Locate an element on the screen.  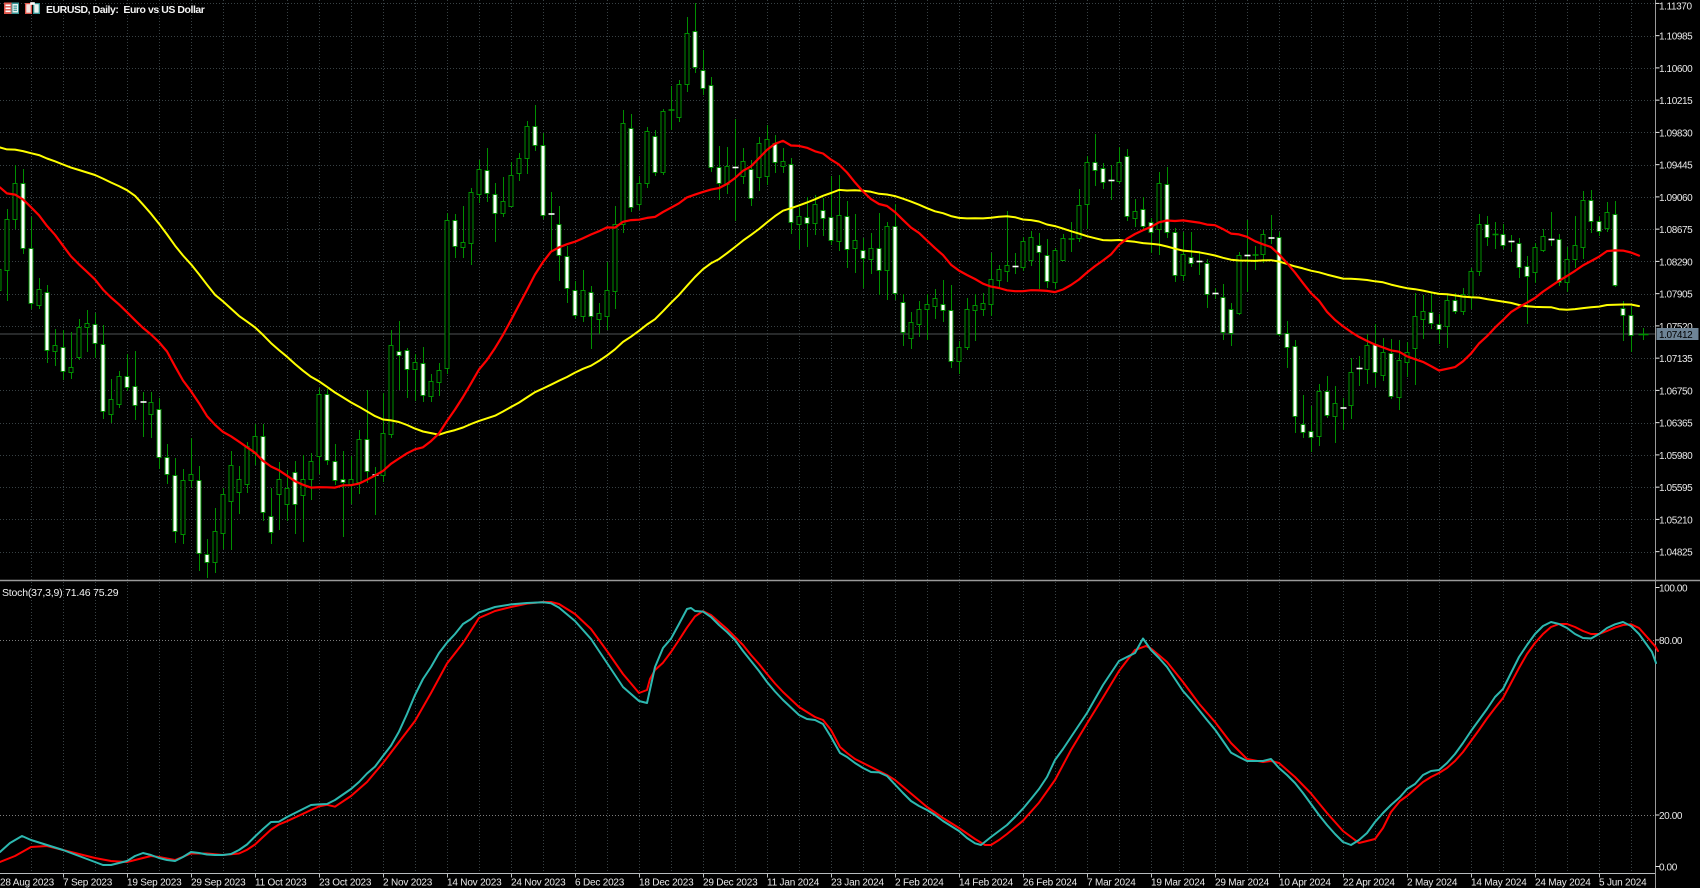
svg-text: 2 Feb 2024 is located at coordinates (919, 883).